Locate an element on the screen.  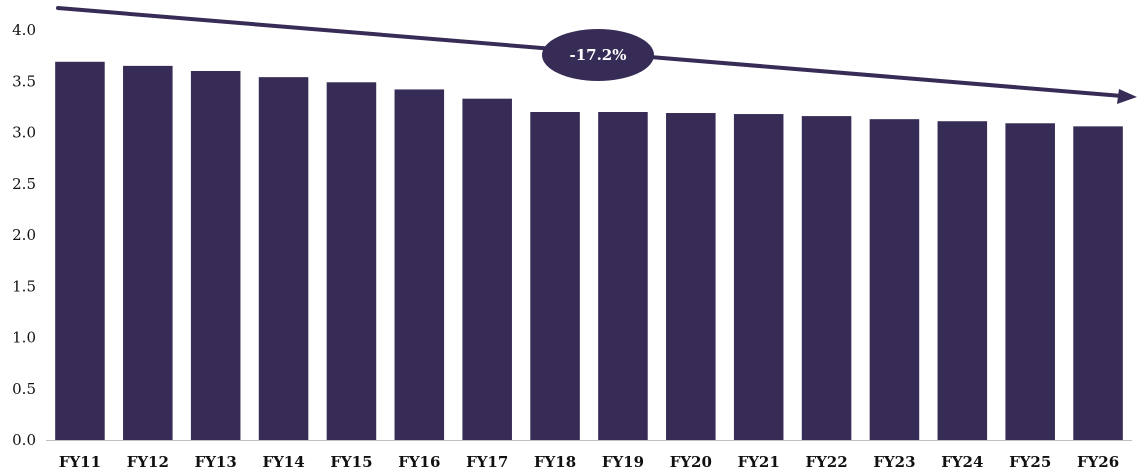
bar-fy16 is located at coordinates (419, 264).